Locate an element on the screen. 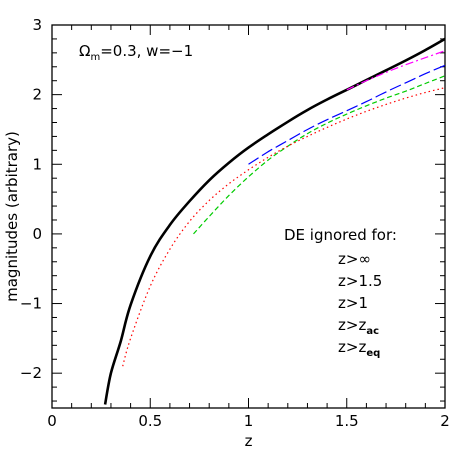  y-tick-label: 2 is located at coordinates (37, 95).